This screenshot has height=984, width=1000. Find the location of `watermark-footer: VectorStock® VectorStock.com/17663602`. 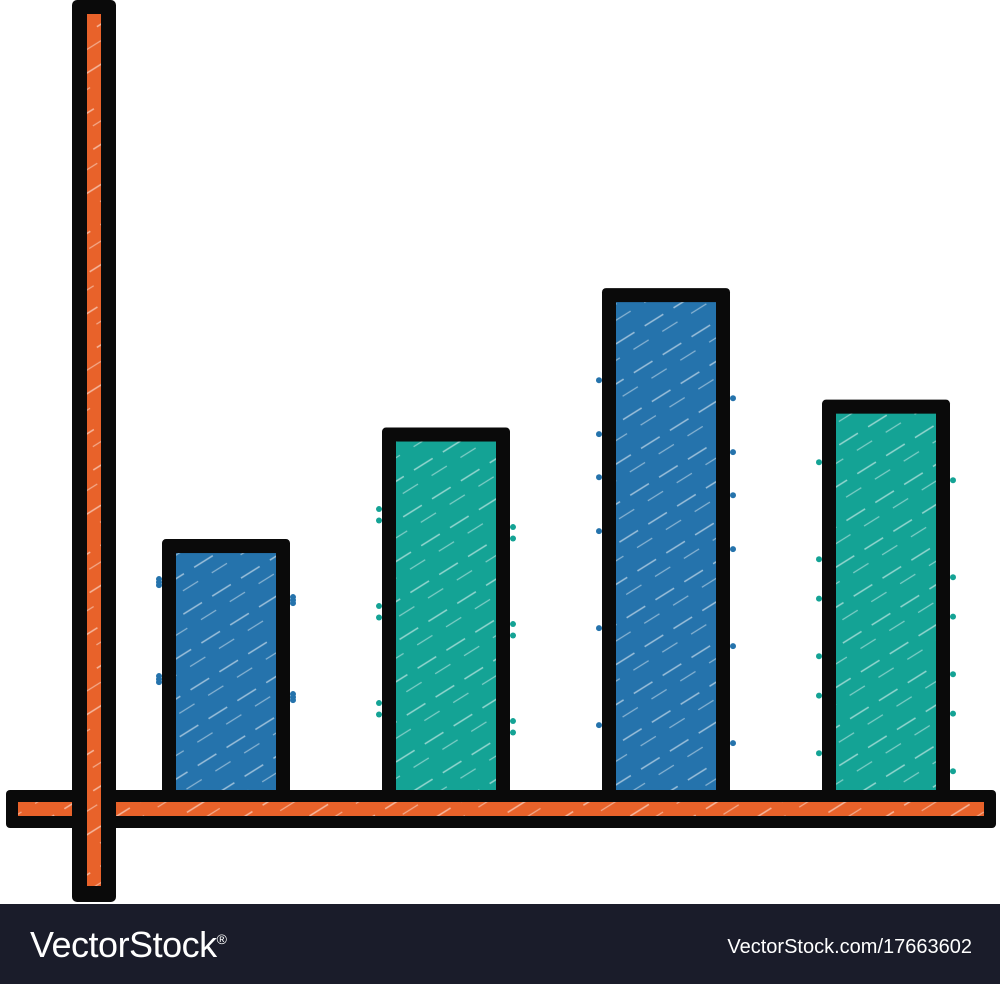

watermark-footer: VectorStock® VectorStock.com/17663602 is located at coordinates (500, 944).